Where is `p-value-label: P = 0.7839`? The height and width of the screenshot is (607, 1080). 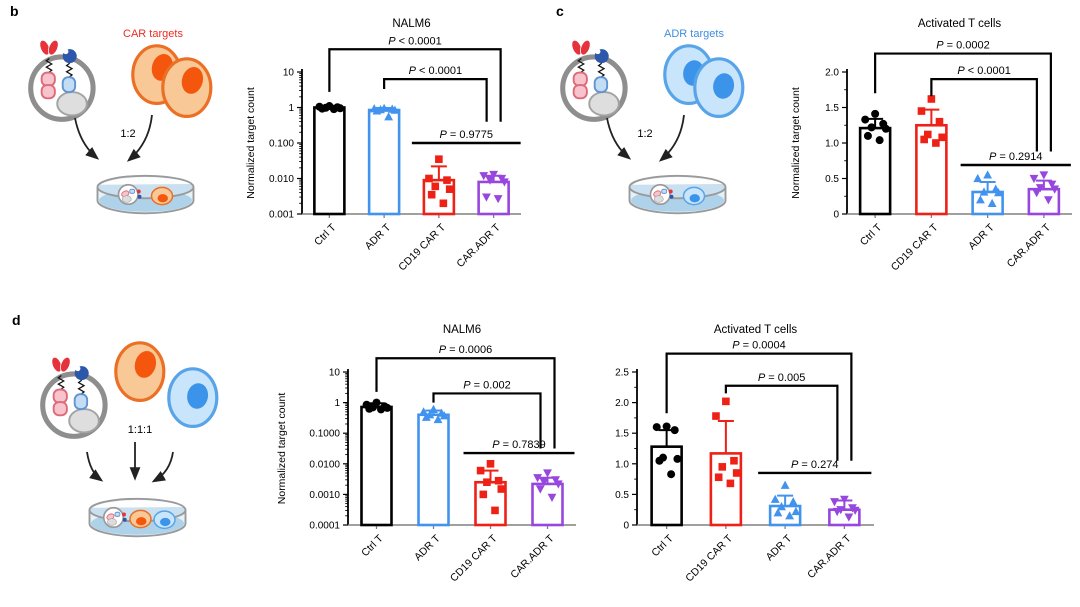 p-value-label: P = 0.7839 is located at coordinates (519, 445).